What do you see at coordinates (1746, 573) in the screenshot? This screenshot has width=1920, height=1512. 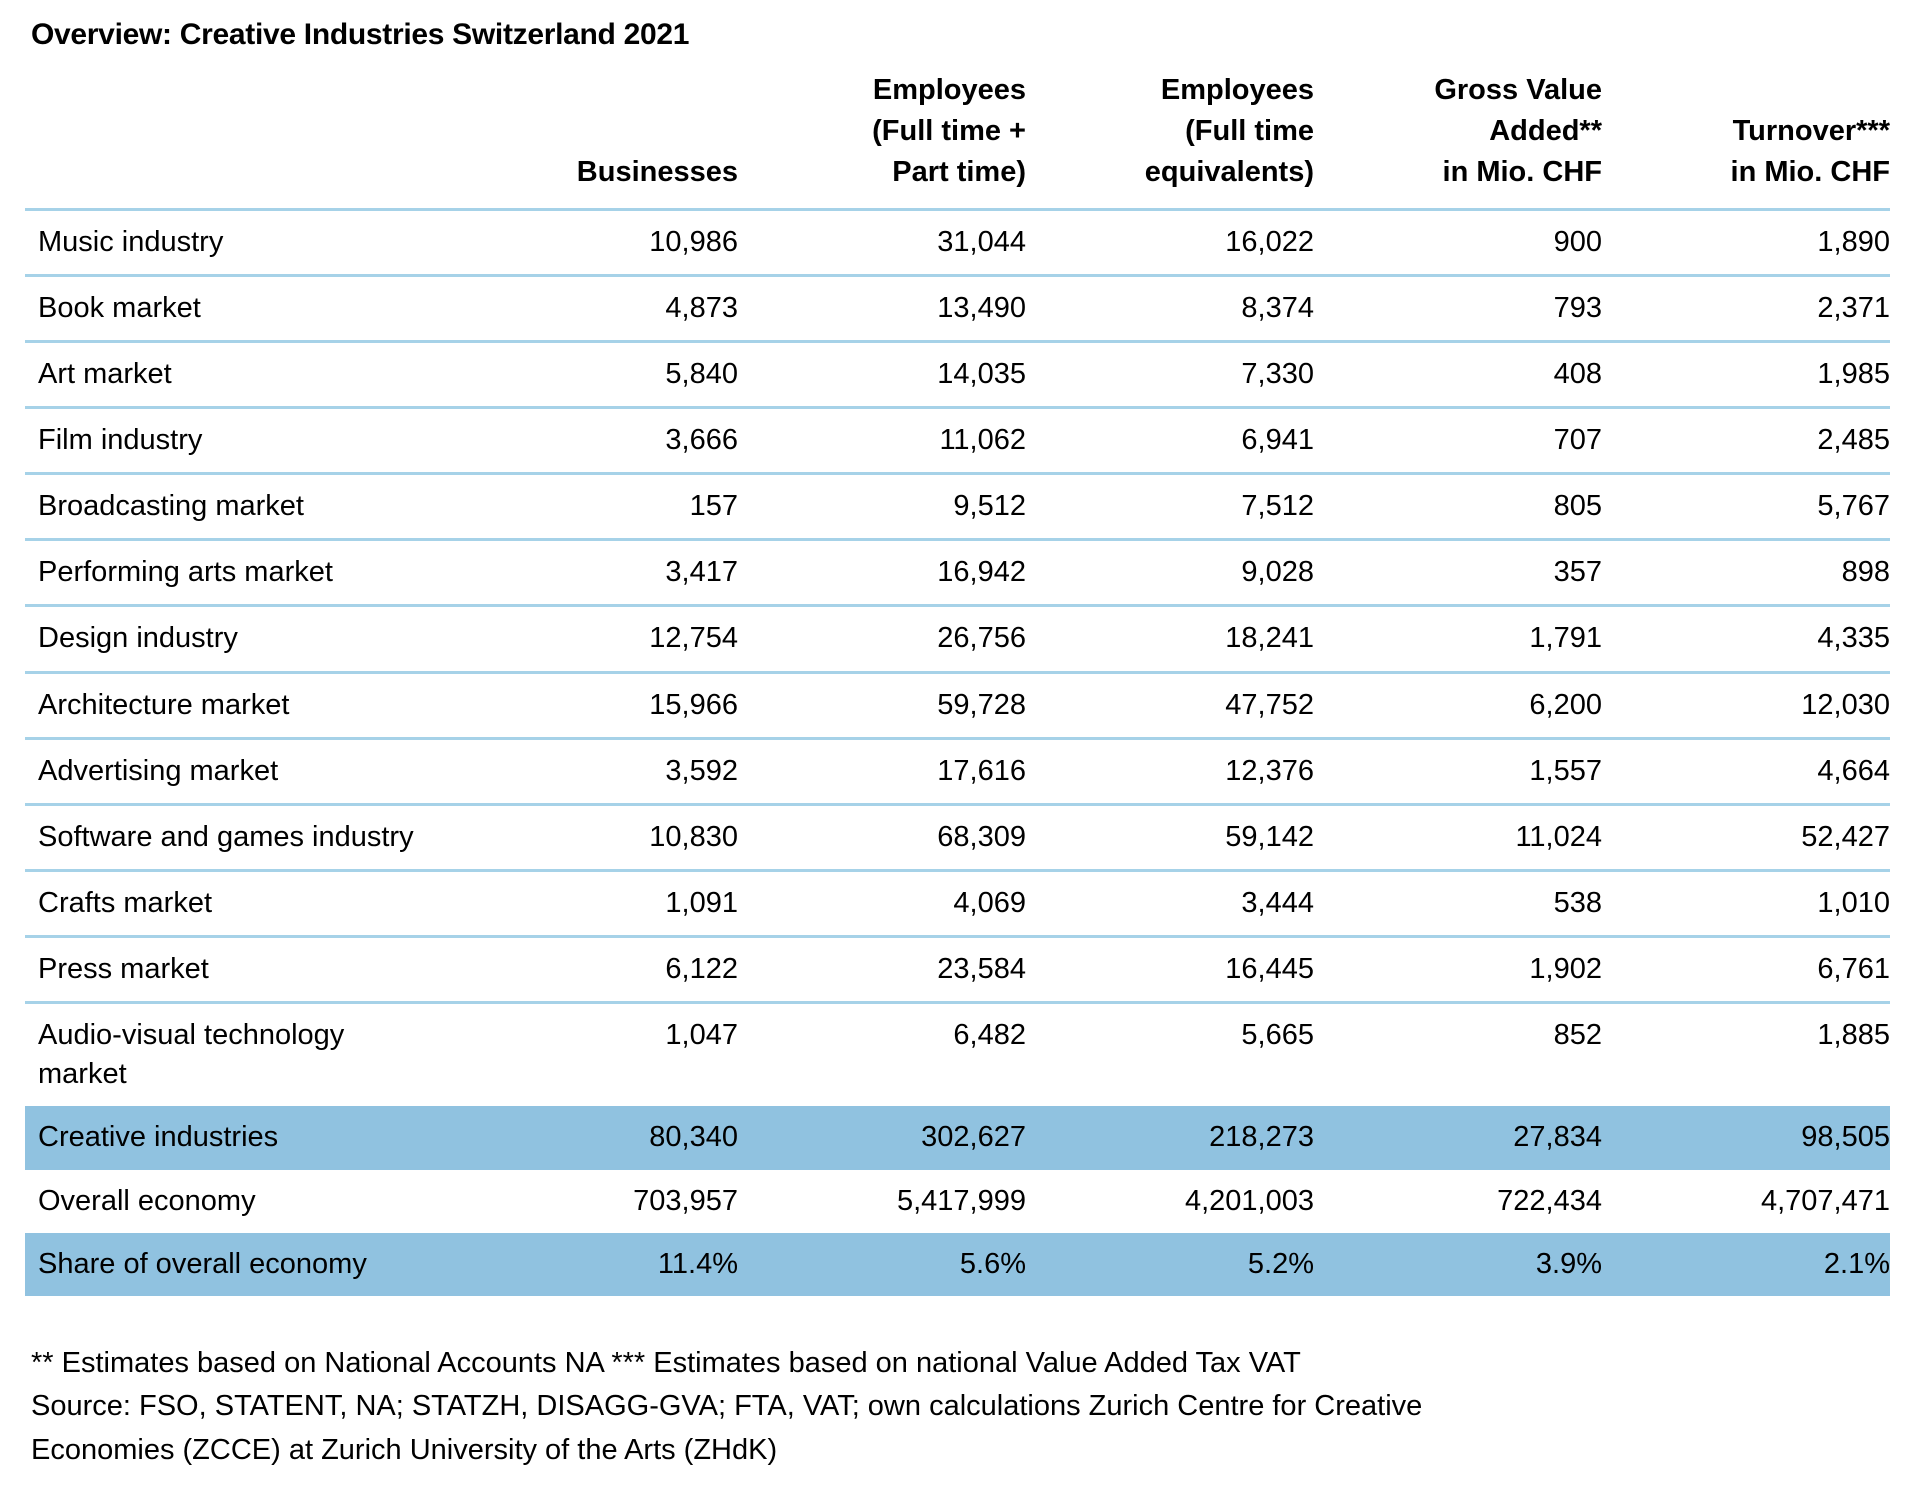 I see `cell-value: 898` at bounding box center [1746, 573].